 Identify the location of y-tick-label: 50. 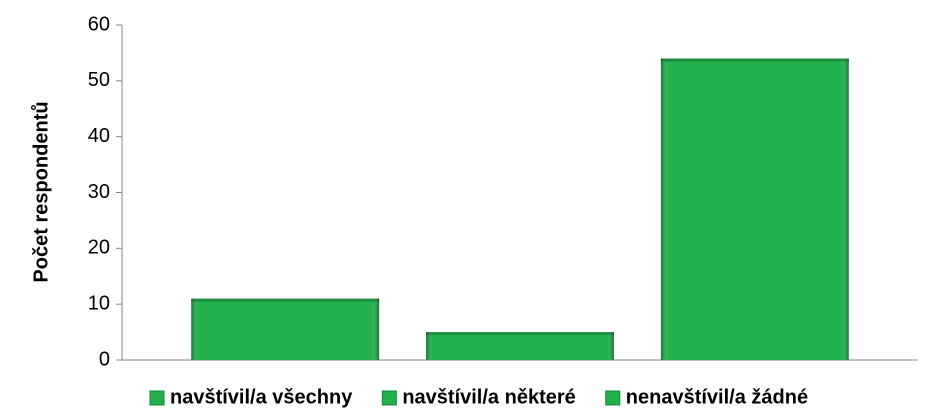
(99, 80).